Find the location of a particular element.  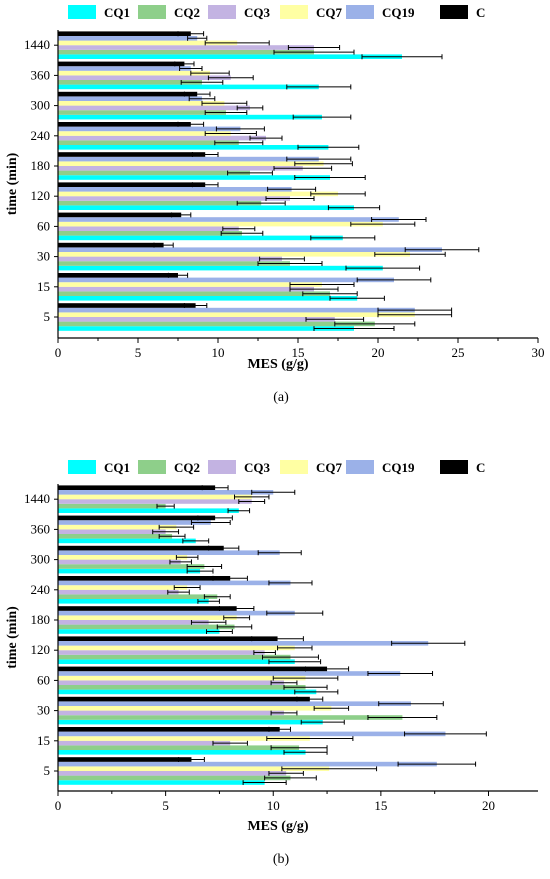

x-tick-label: 25 is located at coordinates (458, 352).